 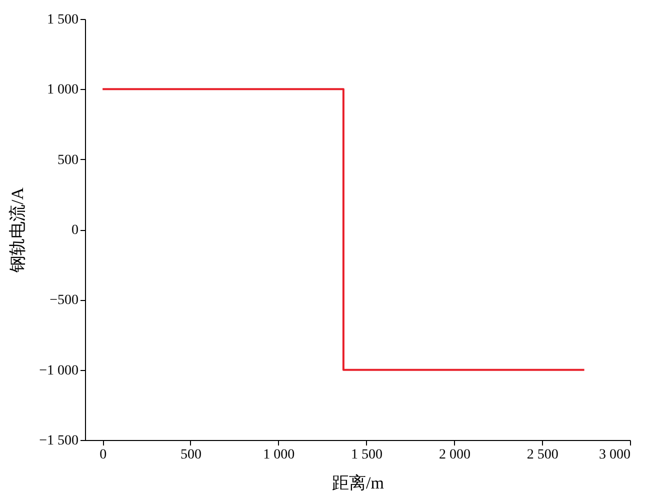 What do you see at coordinates (103, 455) in the screenshot?
I see `x-tick-label: 0` at bounding box center [103, 455].